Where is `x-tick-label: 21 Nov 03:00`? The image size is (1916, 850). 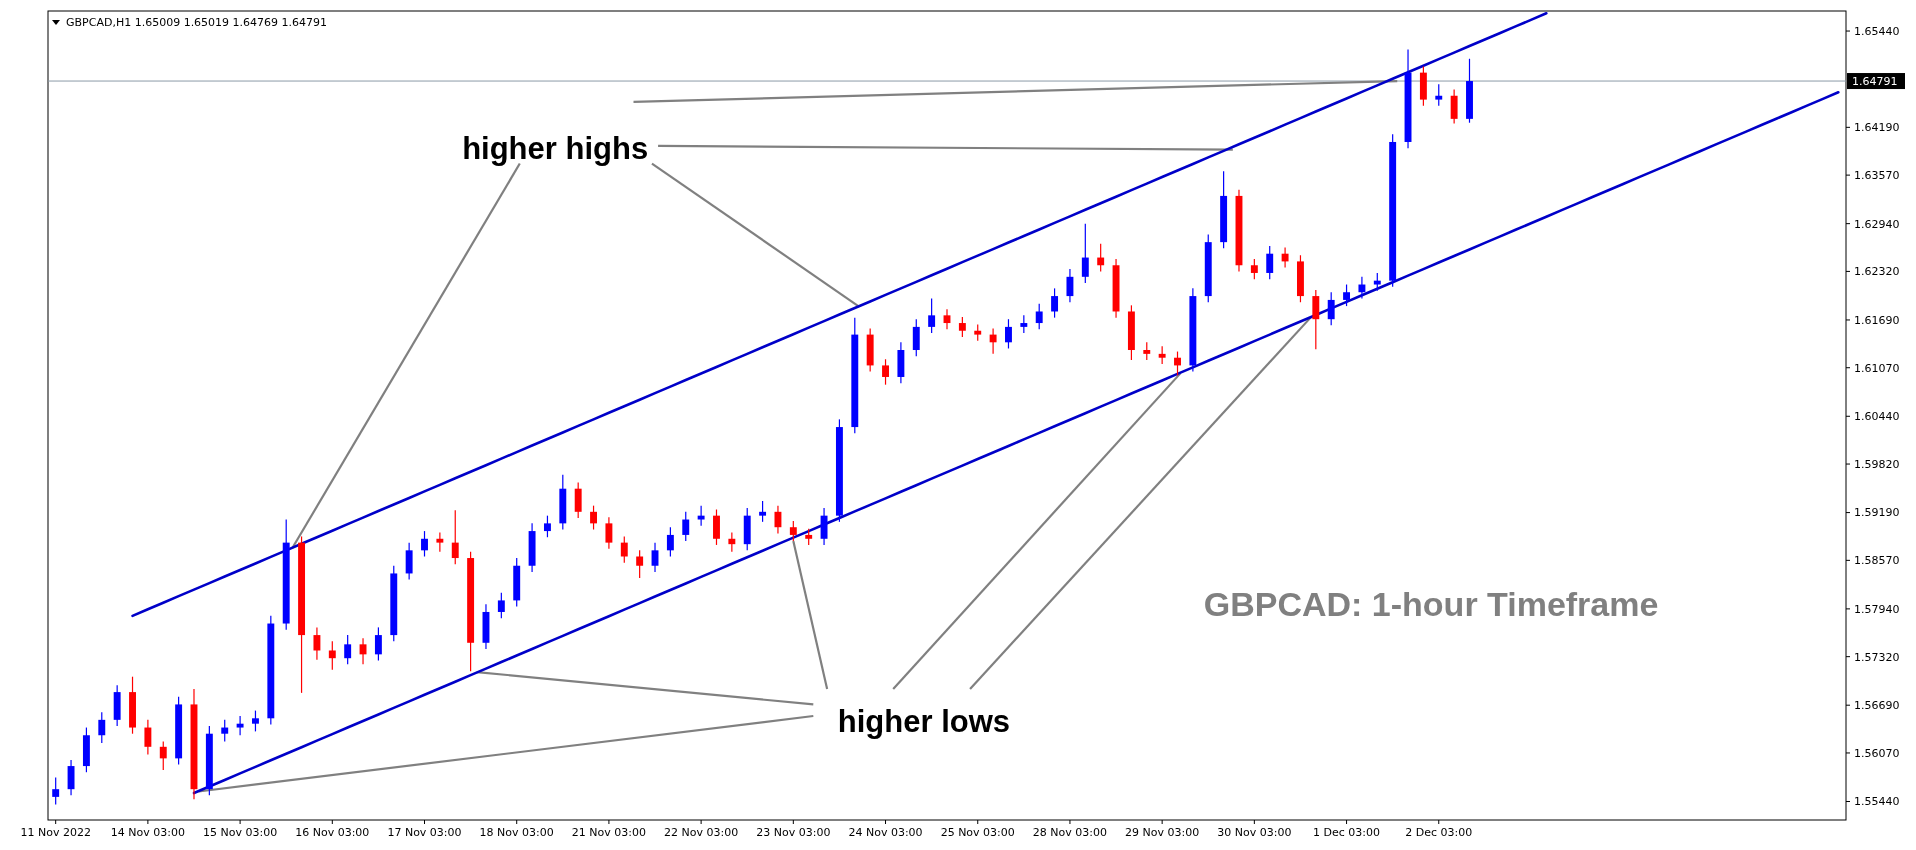 x-tick-label: 21 Nov 03:00 is located at coordinates (608, 832).